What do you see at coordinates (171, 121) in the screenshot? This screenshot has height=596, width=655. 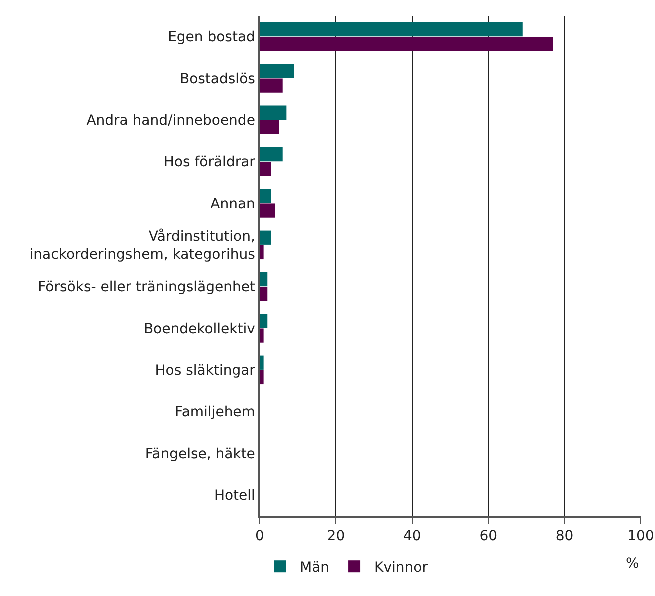 I see `y-tick-label: Andra hand/inneboende` at bounding box center [171, 121].